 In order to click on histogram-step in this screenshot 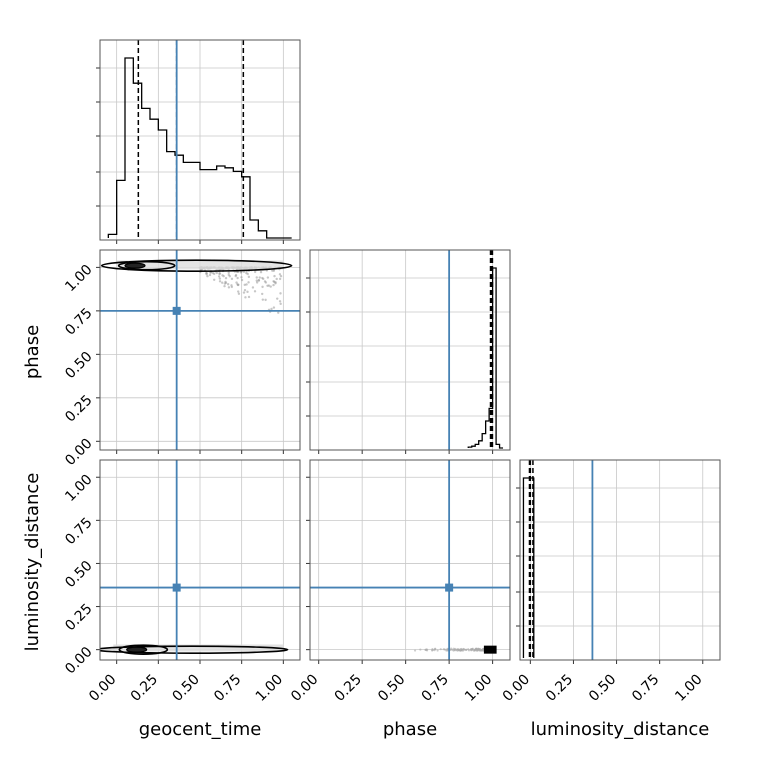, I will do `click(485, 358)`.